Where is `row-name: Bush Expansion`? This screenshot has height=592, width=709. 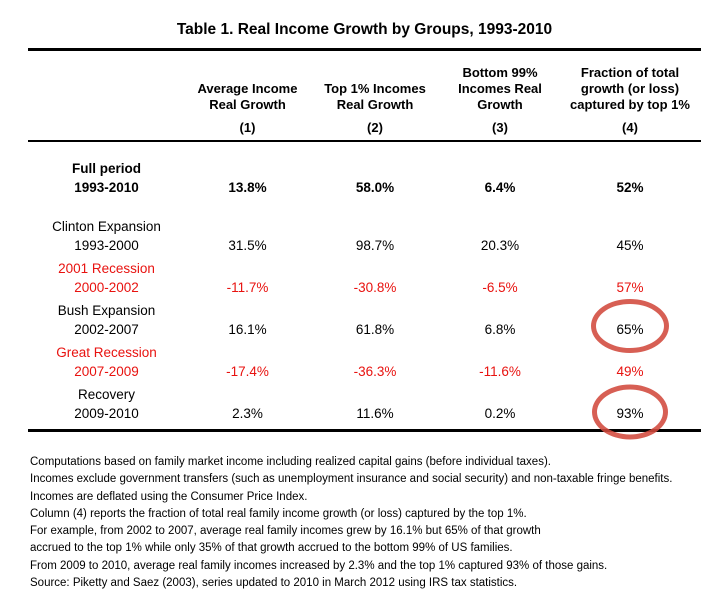 row-name: Bush Expansion is located at coordinates (106, 310).